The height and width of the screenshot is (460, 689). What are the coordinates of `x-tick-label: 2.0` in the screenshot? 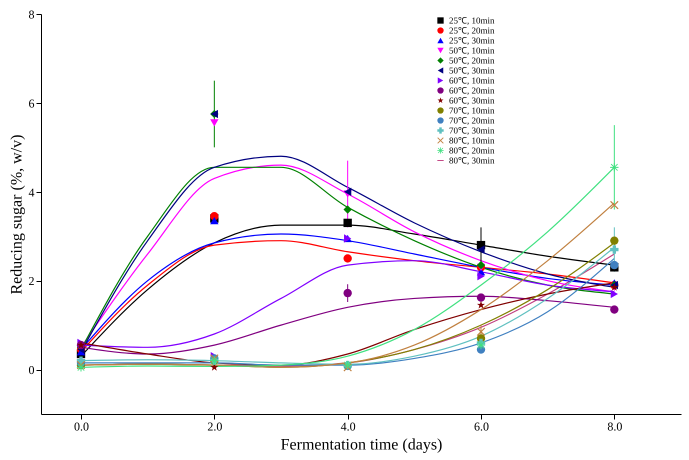 It's located at (214, 427).